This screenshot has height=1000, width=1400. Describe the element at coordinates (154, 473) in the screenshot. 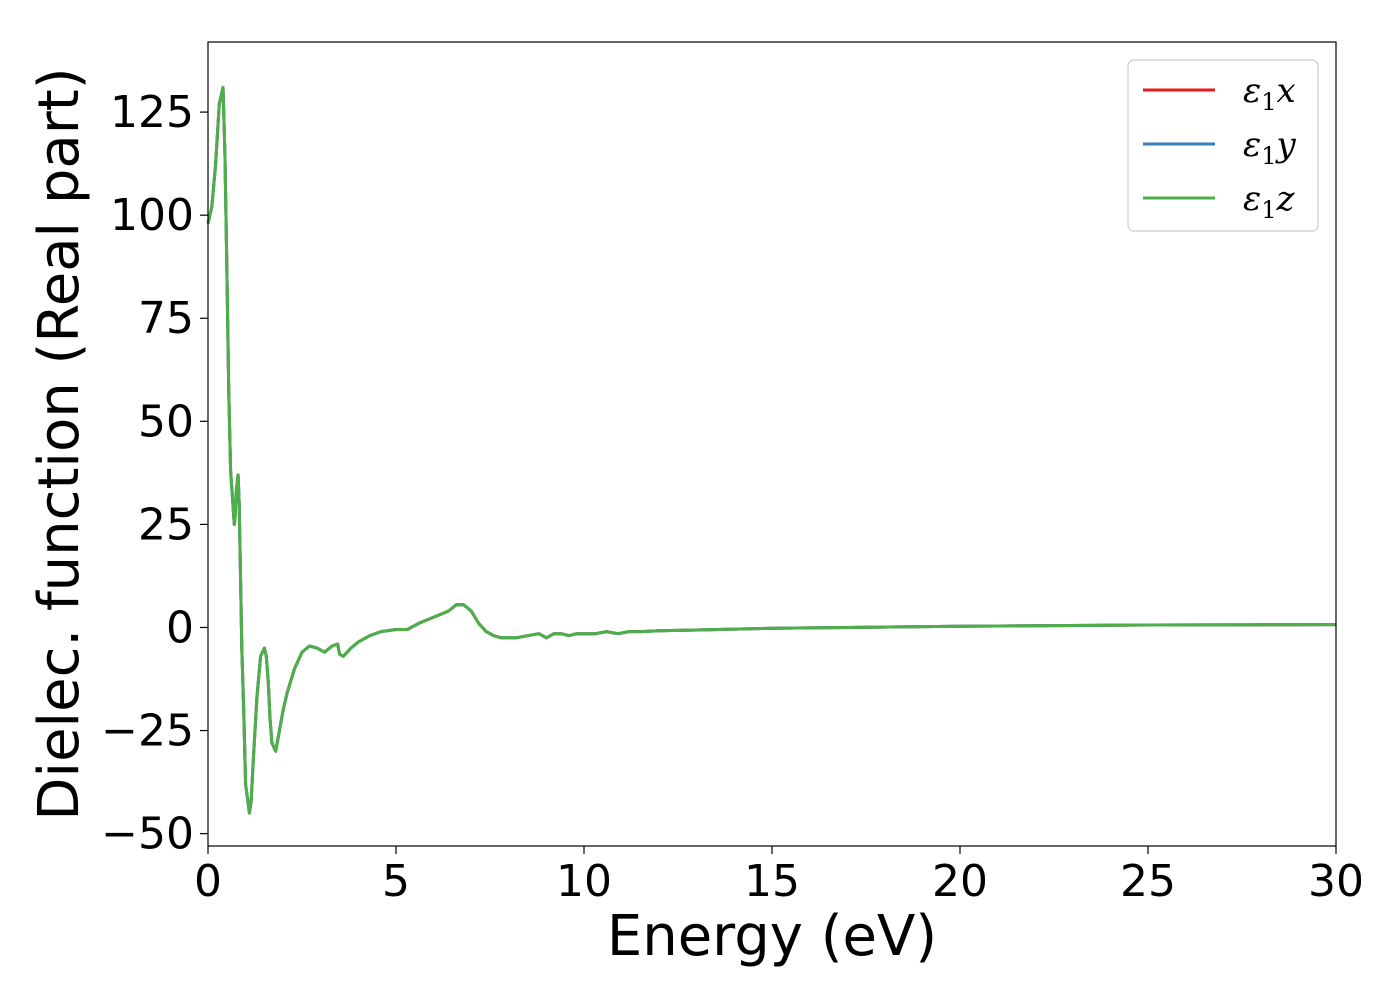

I see `y-axis-ticks: −50 −25 0 25 50 75 100 125` at that location.